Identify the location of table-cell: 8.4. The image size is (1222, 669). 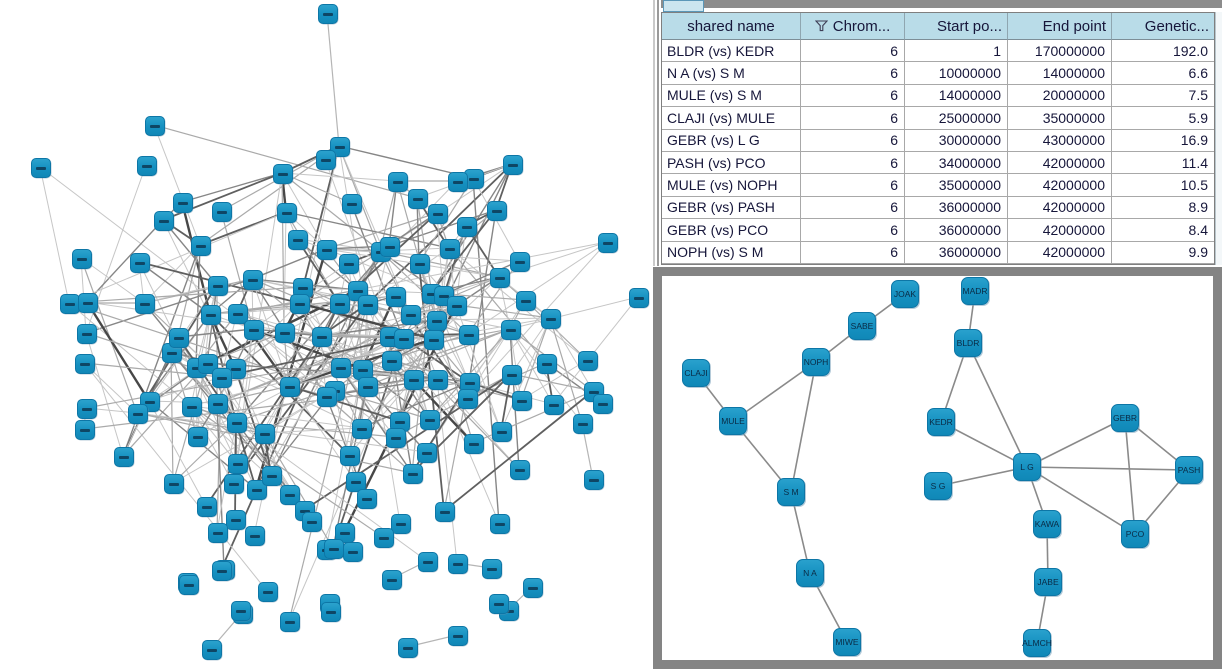
(1163, 230).